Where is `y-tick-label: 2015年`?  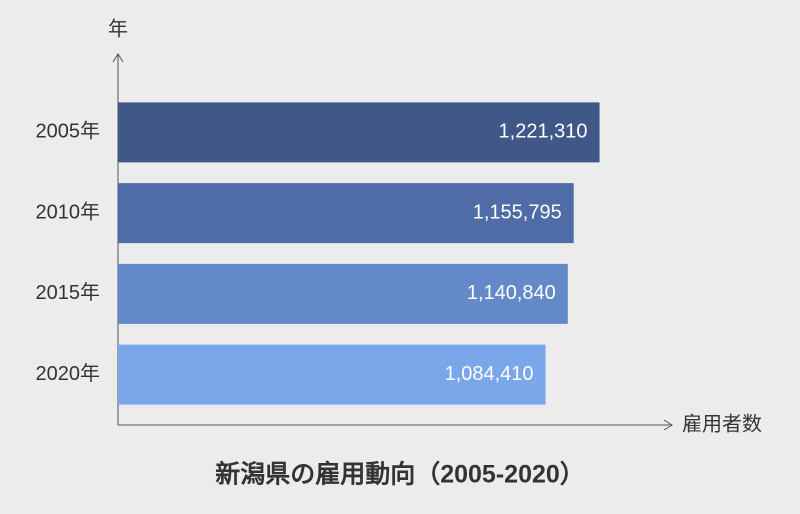
y-tick-label: 2015年 is located at coordinates (68, 292).